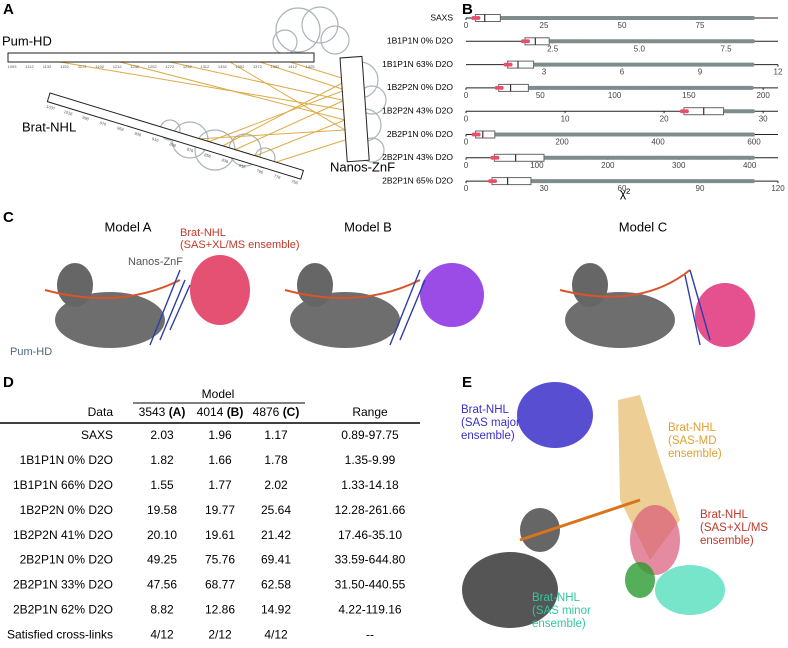 This screenshot has height=648, width=788. I want to click on table-cell: 1B2P2N 41% D2O, so click(63, 535).